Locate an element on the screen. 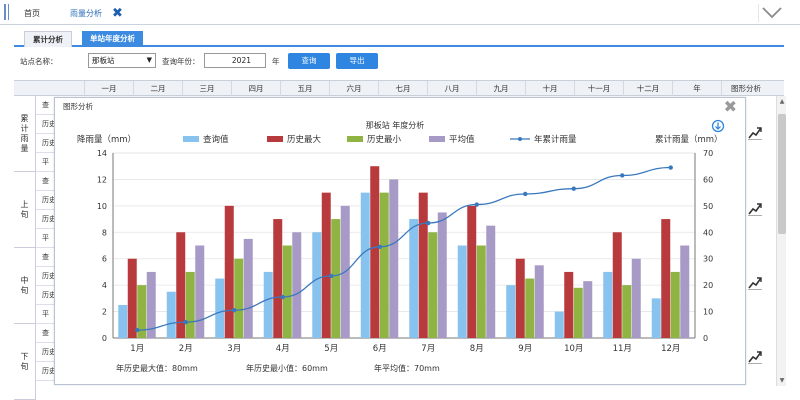  legend-label: 平均值 is located at coordinates (462, 139).